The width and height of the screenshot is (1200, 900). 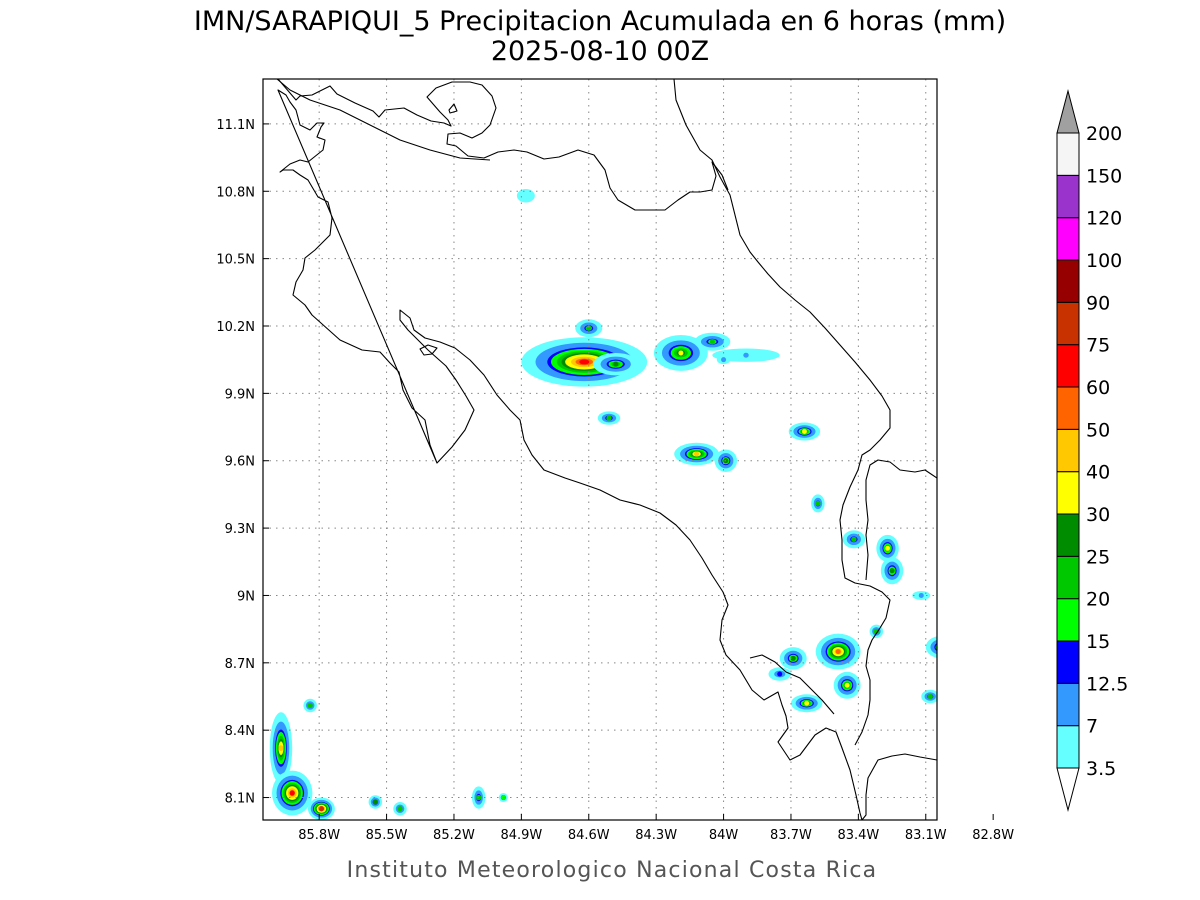 What do you see at coordinates (1092, 450) in the screenshot?
I see `colorbar: 3.5 7 12.5 15 20 25 30 40 50 60 75 90 100 120 150 200` at bounding box center [1092, 450].